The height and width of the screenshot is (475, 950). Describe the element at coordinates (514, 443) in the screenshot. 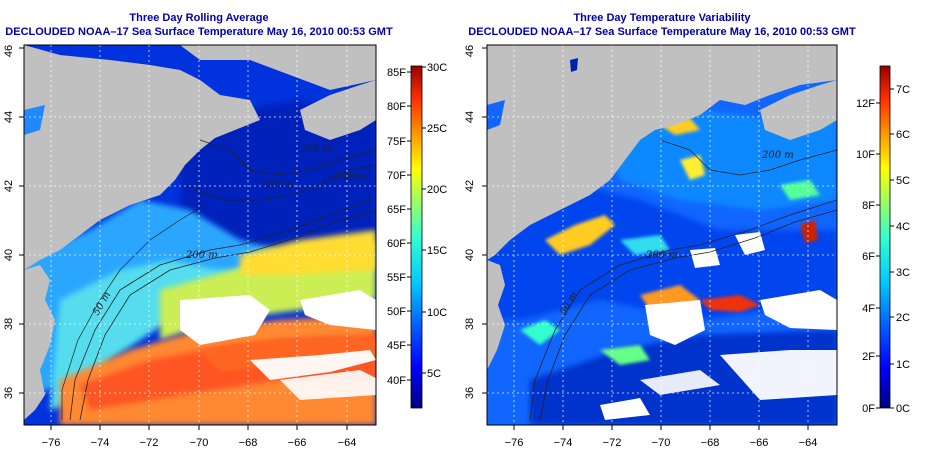

I see `right-x-tick: −76` at that location.